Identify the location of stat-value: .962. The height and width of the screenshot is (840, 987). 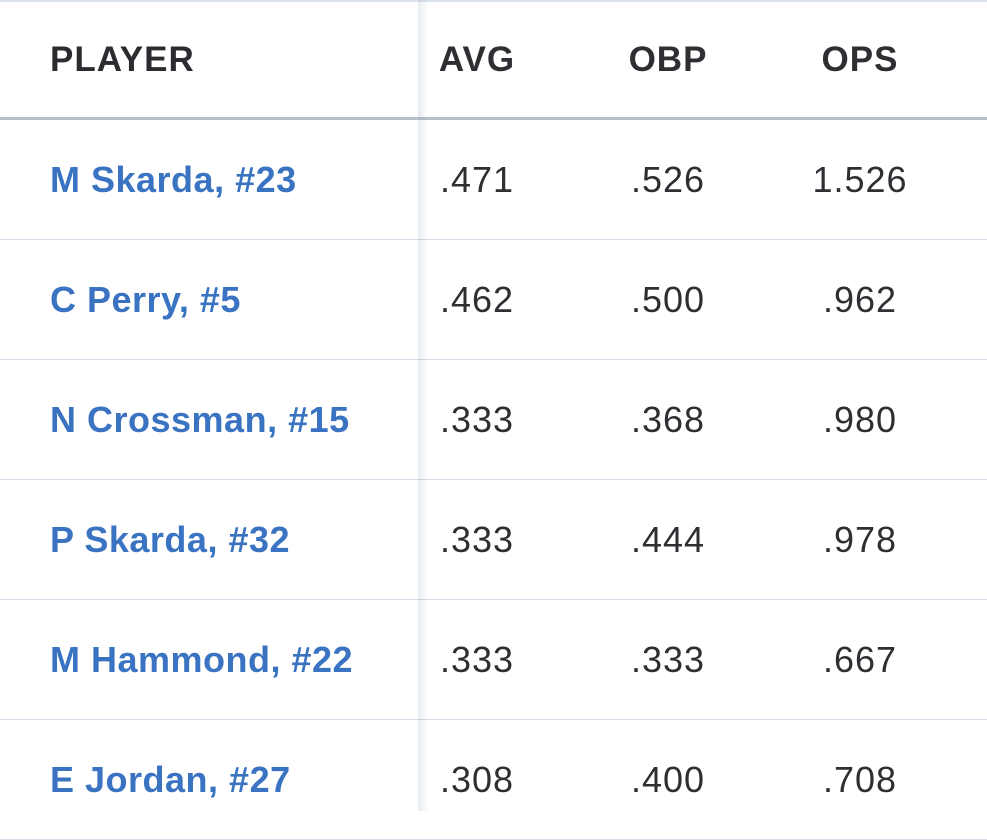
(860, 299).